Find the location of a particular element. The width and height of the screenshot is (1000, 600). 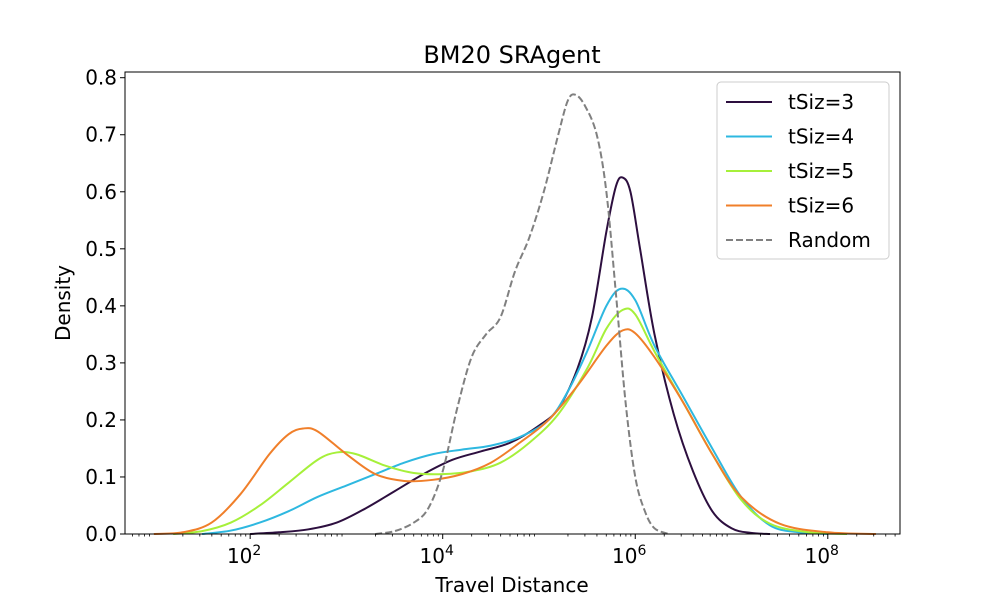

legend-label: tSiz=4 is located at coordinates (821, 137).